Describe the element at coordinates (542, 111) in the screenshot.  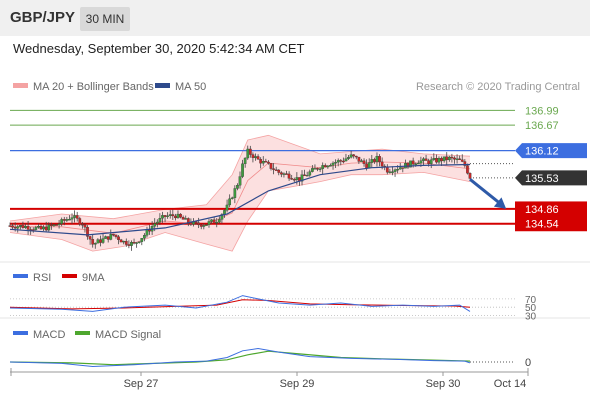
I see `resistance-label-1: 136.99` at that location.